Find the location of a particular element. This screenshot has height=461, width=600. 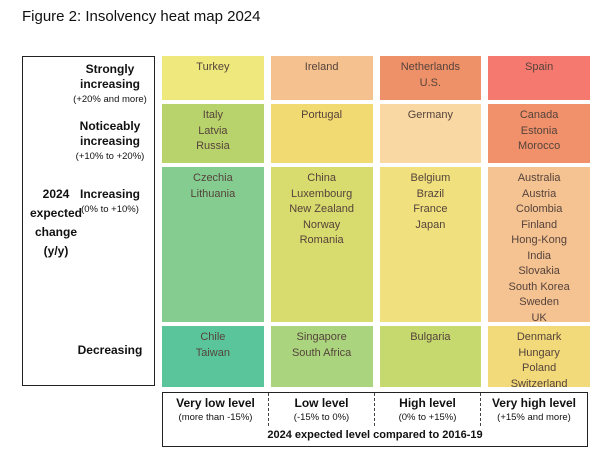

heatmap-cell: Ireland is located at coordinates (321, 78).